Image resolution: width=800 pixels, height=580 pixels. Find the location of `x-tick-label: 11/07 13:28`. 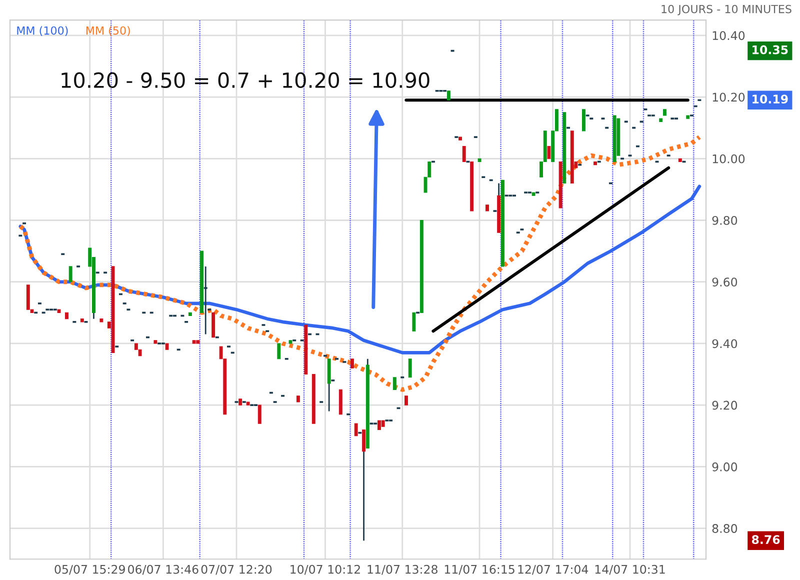

x-tick-label: 11/07 13:28 is located at coordinates (403, 569).